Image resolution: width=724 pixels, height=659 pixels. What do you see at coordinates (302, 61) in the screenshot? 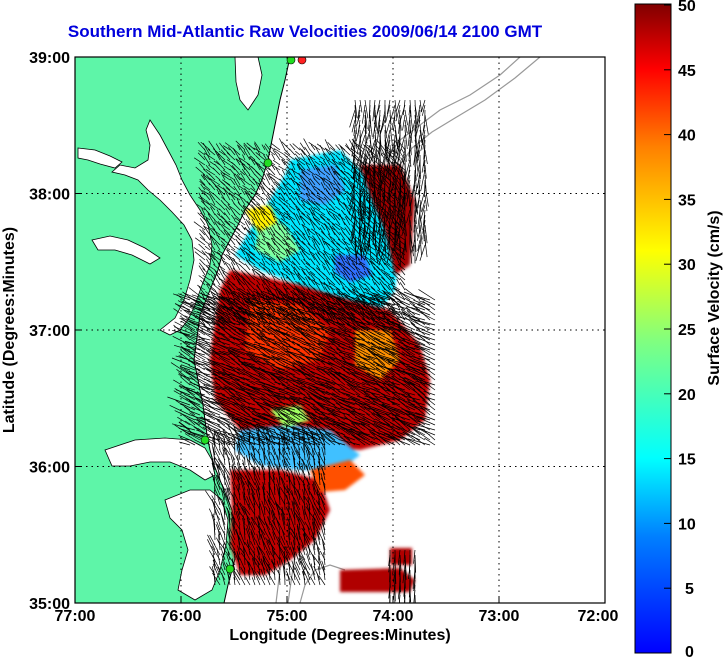
I see `station-marker-red` at bounding box center [302, 61].